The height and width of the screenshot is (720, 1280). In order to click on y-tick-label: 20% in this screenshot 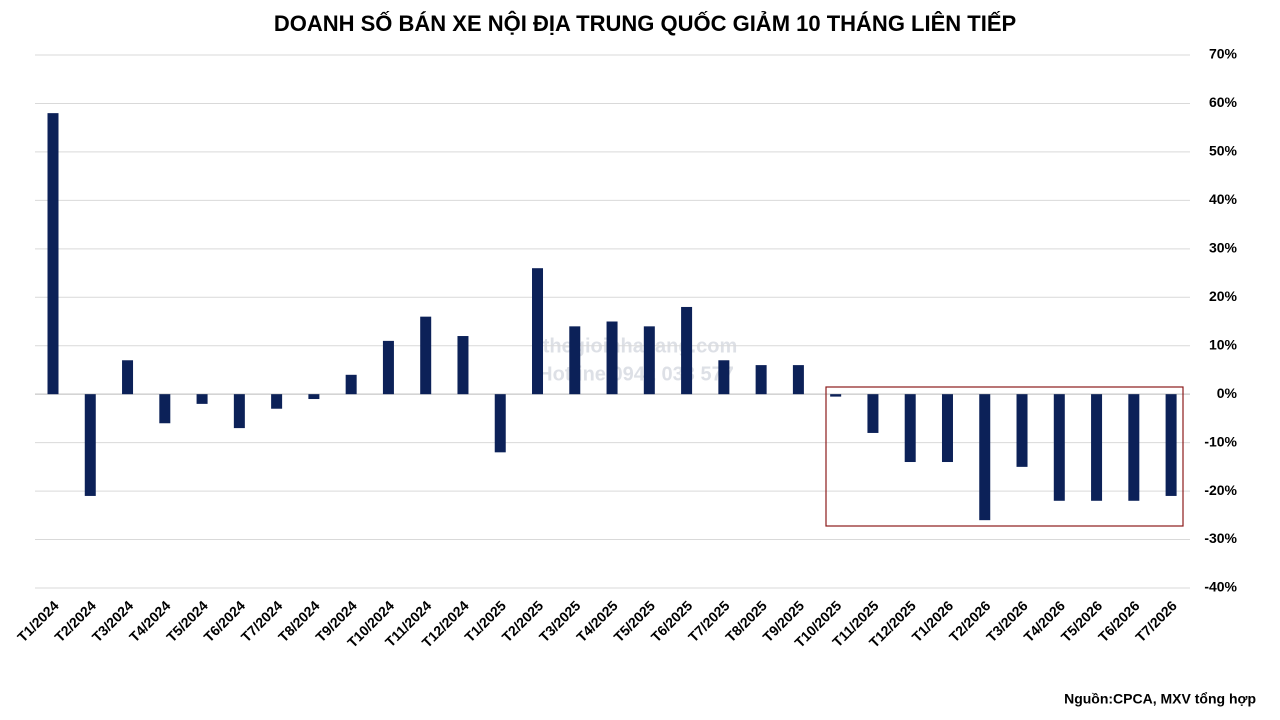, I will do `click(1223, 296)`.